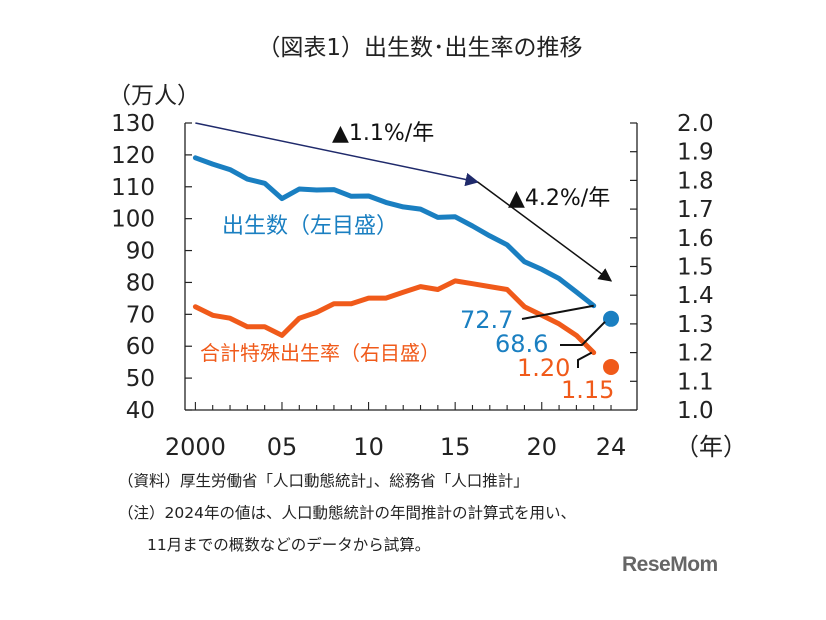 Image resolution: width=826 pixels, height=620 pixels. Describe the element at coordinates (133, 220) in the screenshot. I see `left-tick-label: 100` at that location.